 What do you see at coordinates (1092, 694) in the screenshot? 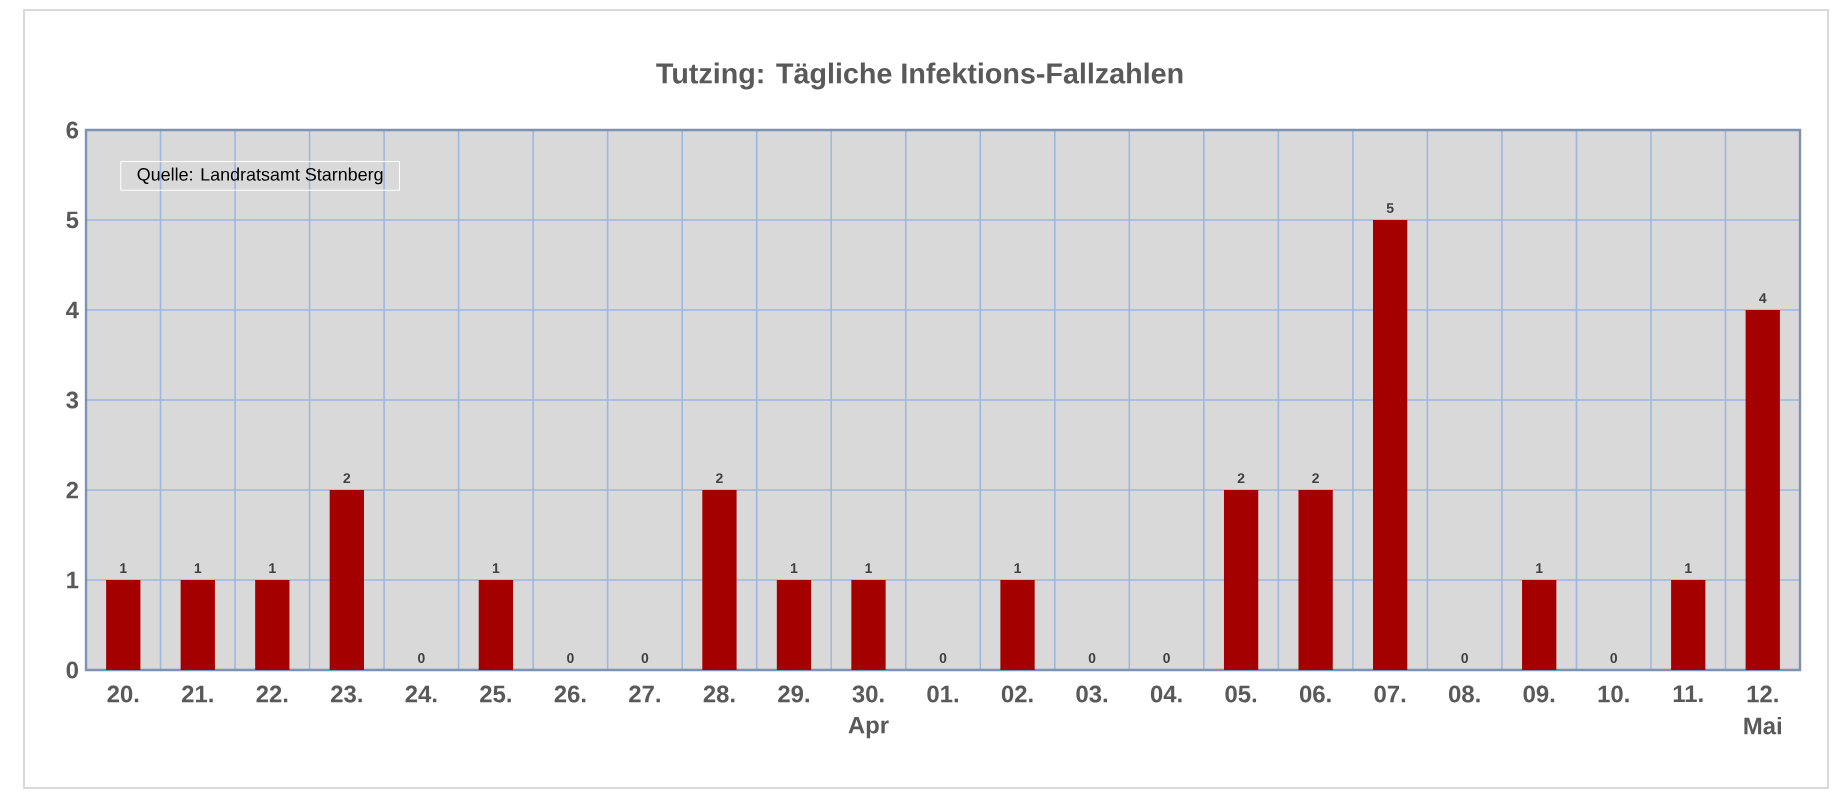
I see `x-tick-label: 03.` at bounding box center [1092, 694].